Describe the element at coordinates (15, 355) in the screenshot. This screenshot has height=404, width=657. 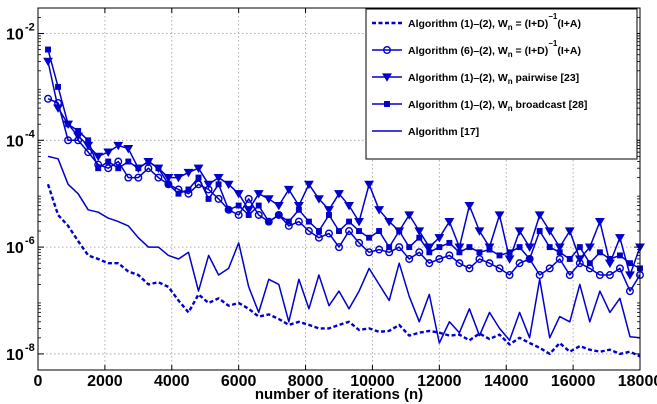
I see `y-tick-base: 10` at that location.